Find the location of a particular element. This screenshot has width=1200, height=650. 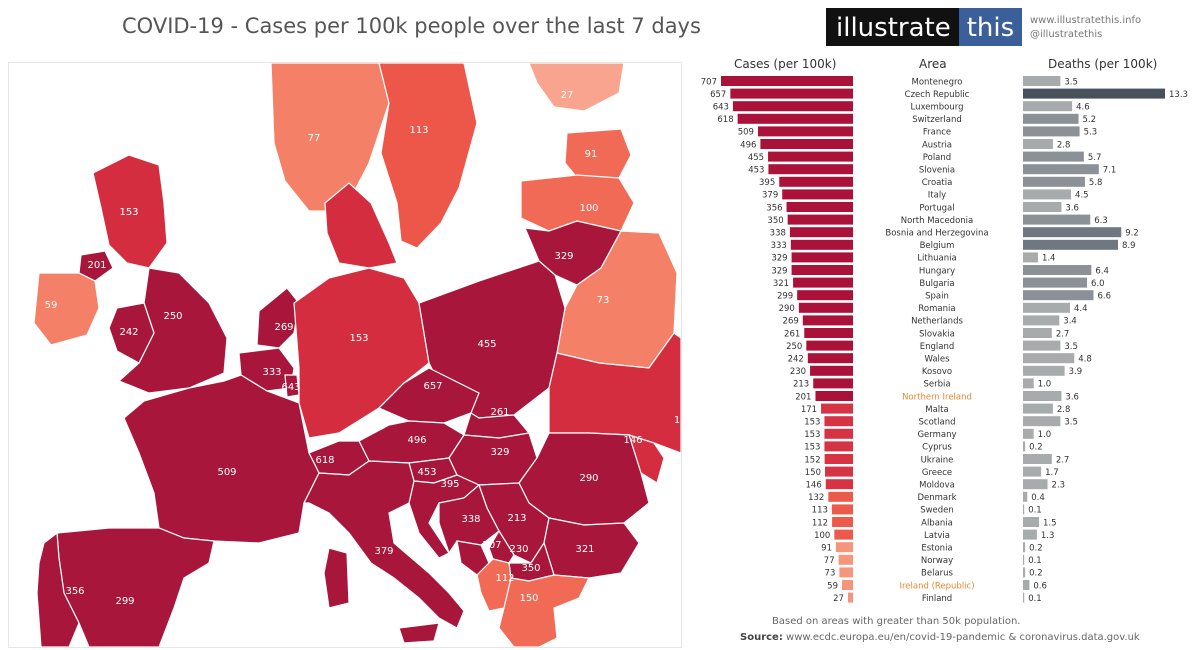

map-label: 453 is located at coordinates (426, 472).